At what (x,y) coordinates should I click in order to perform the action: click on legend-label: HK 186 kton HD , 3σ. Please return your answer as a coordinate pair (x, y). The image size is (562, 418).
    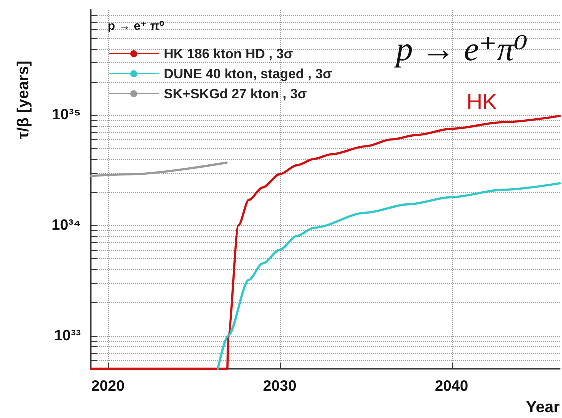
    Looking at the image, I should click on (229, 54).